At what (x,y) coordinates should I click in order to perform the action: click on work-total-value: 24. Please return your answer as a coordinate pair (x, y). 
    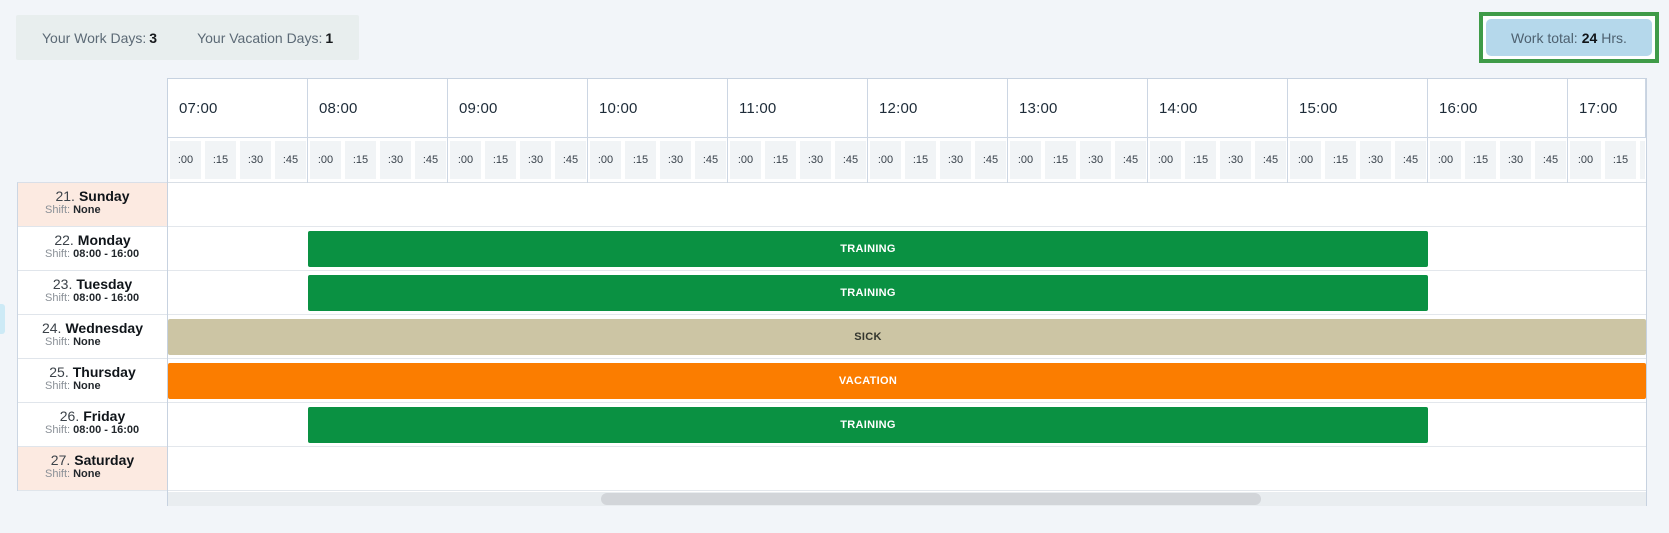
    Looking at the image, I should click on (1589, 37).